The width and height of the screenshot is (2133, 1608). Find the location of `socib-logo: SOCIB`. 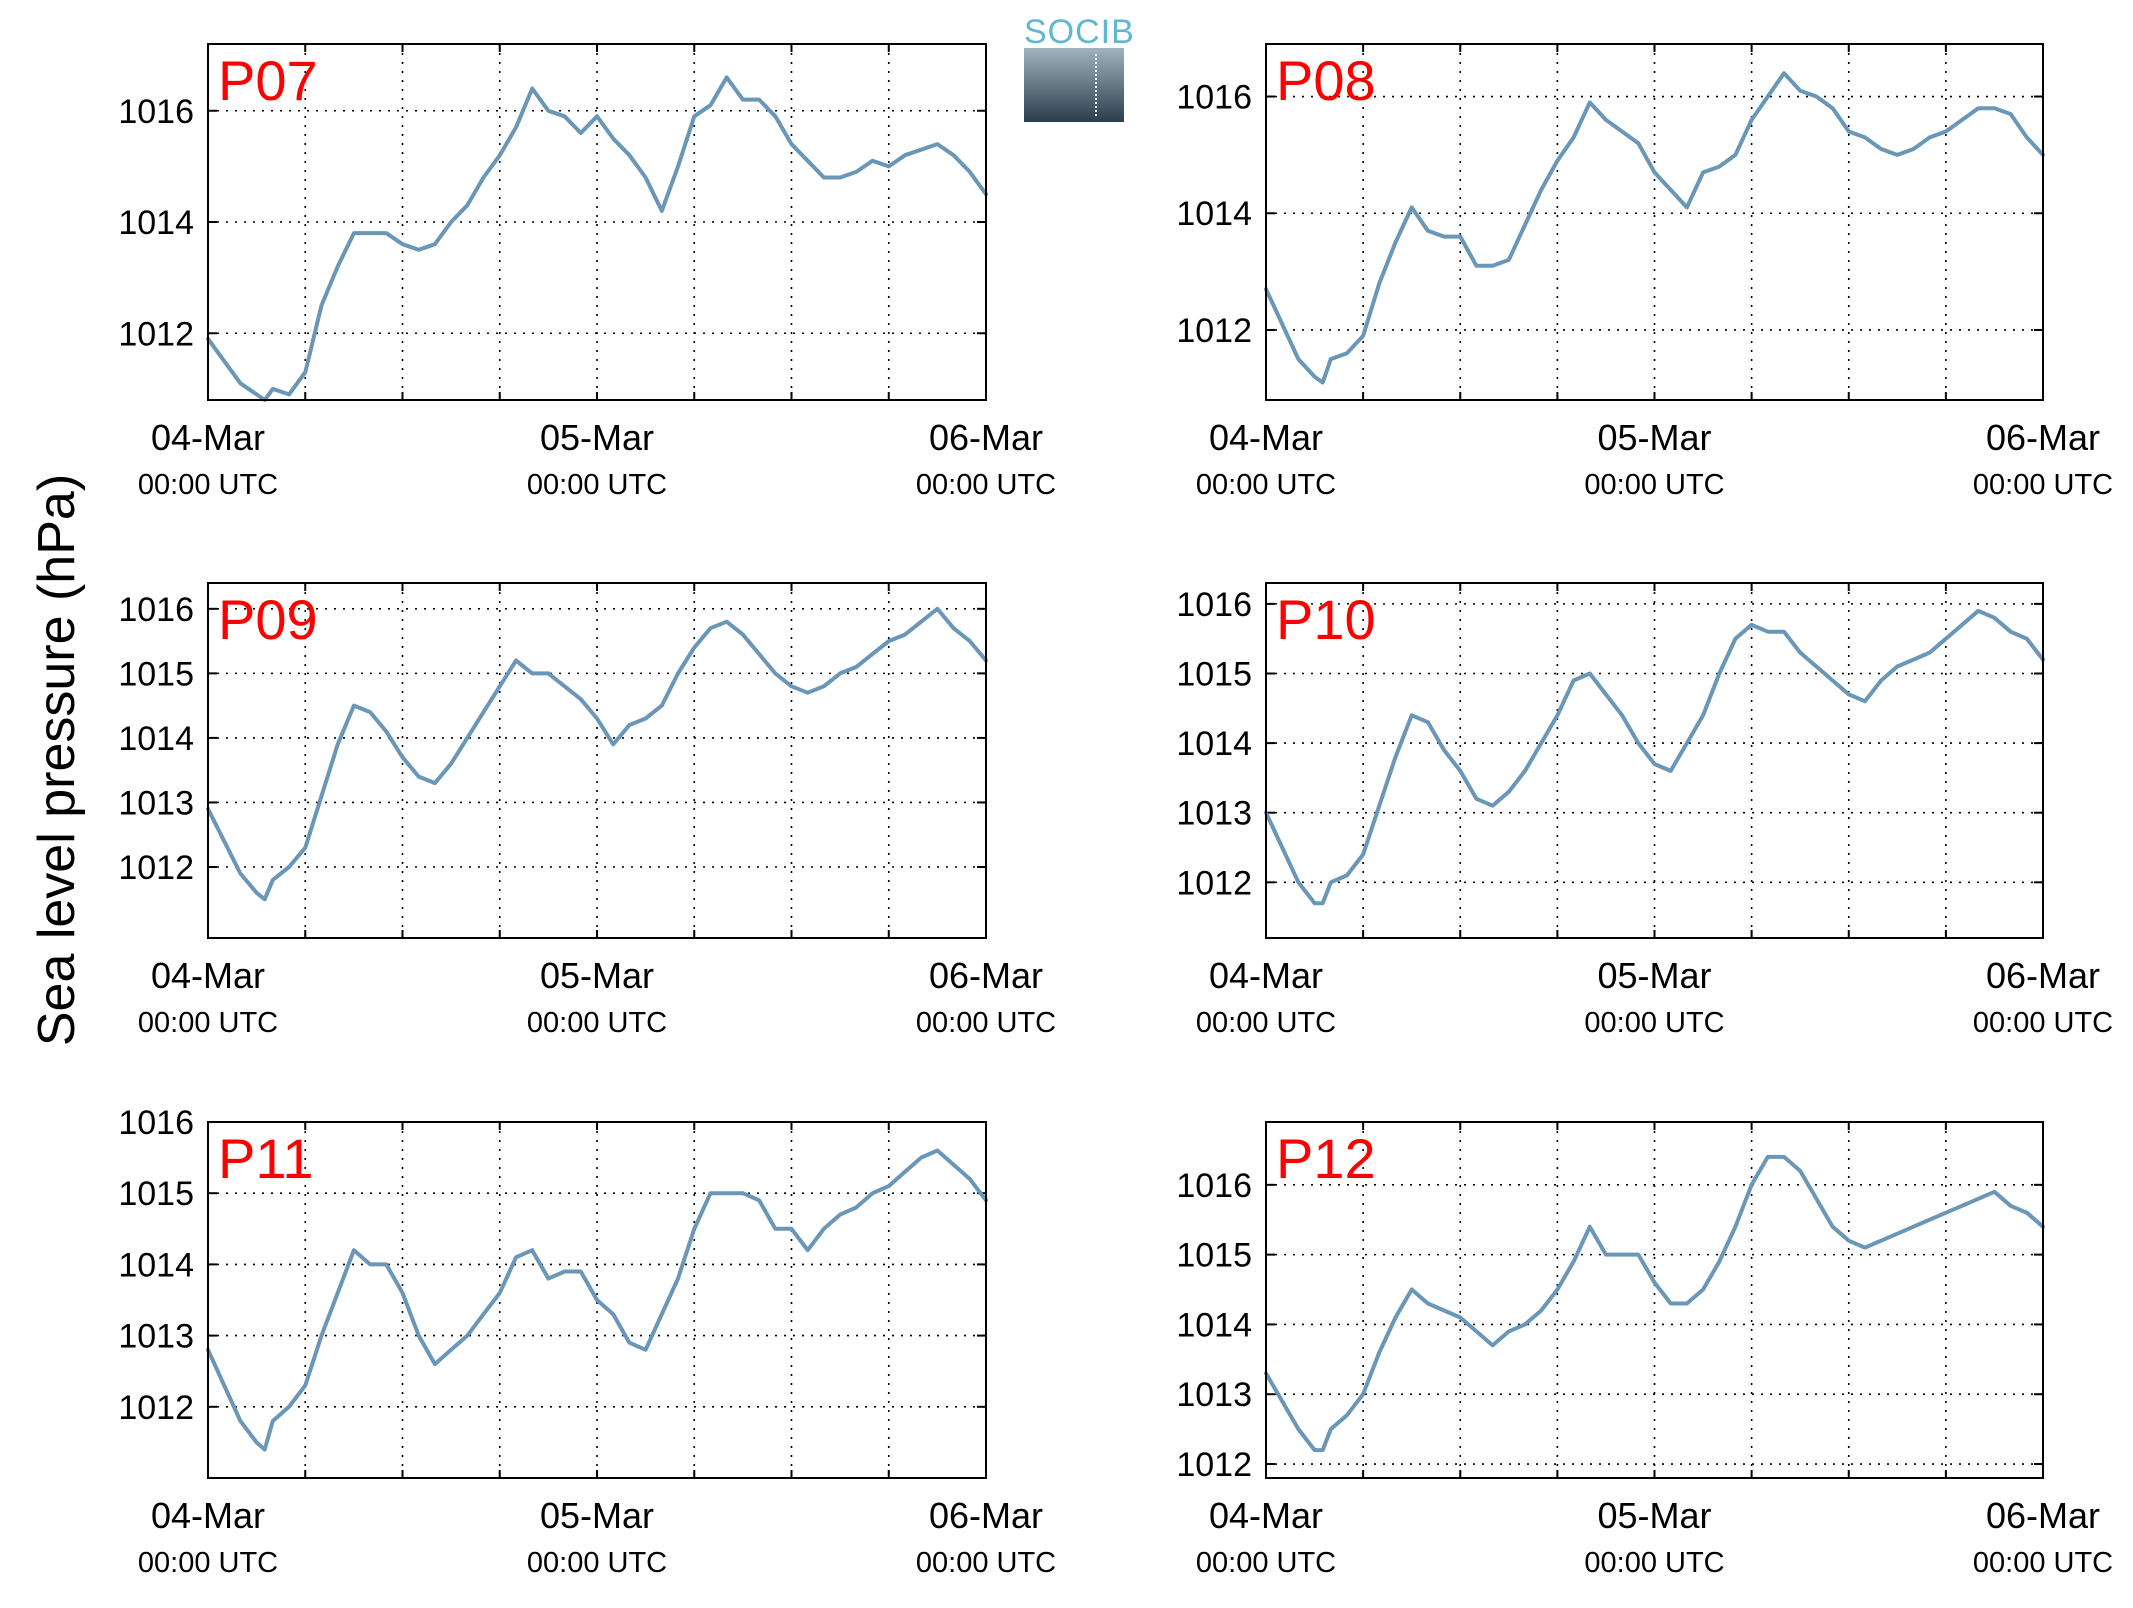

socib-logo: SOCIB is located at coordinates (1079, 67).